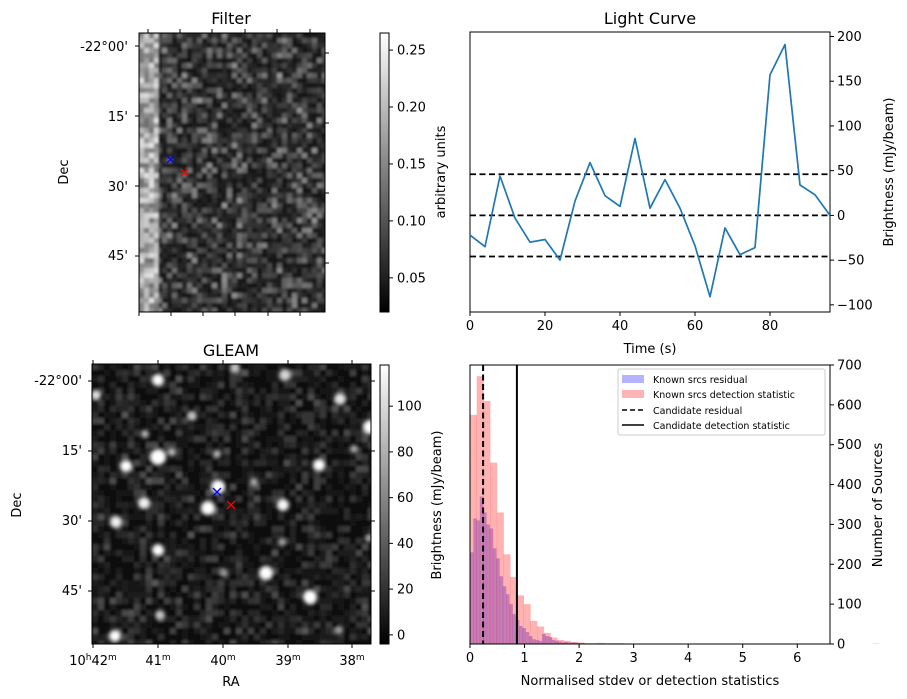 This screenshot has height=699, width=907. What do you see at coordinates (104, 47) in the screenshot?
I see `filter-ytick-0: -22°00'` at bounding box center [104, 47].